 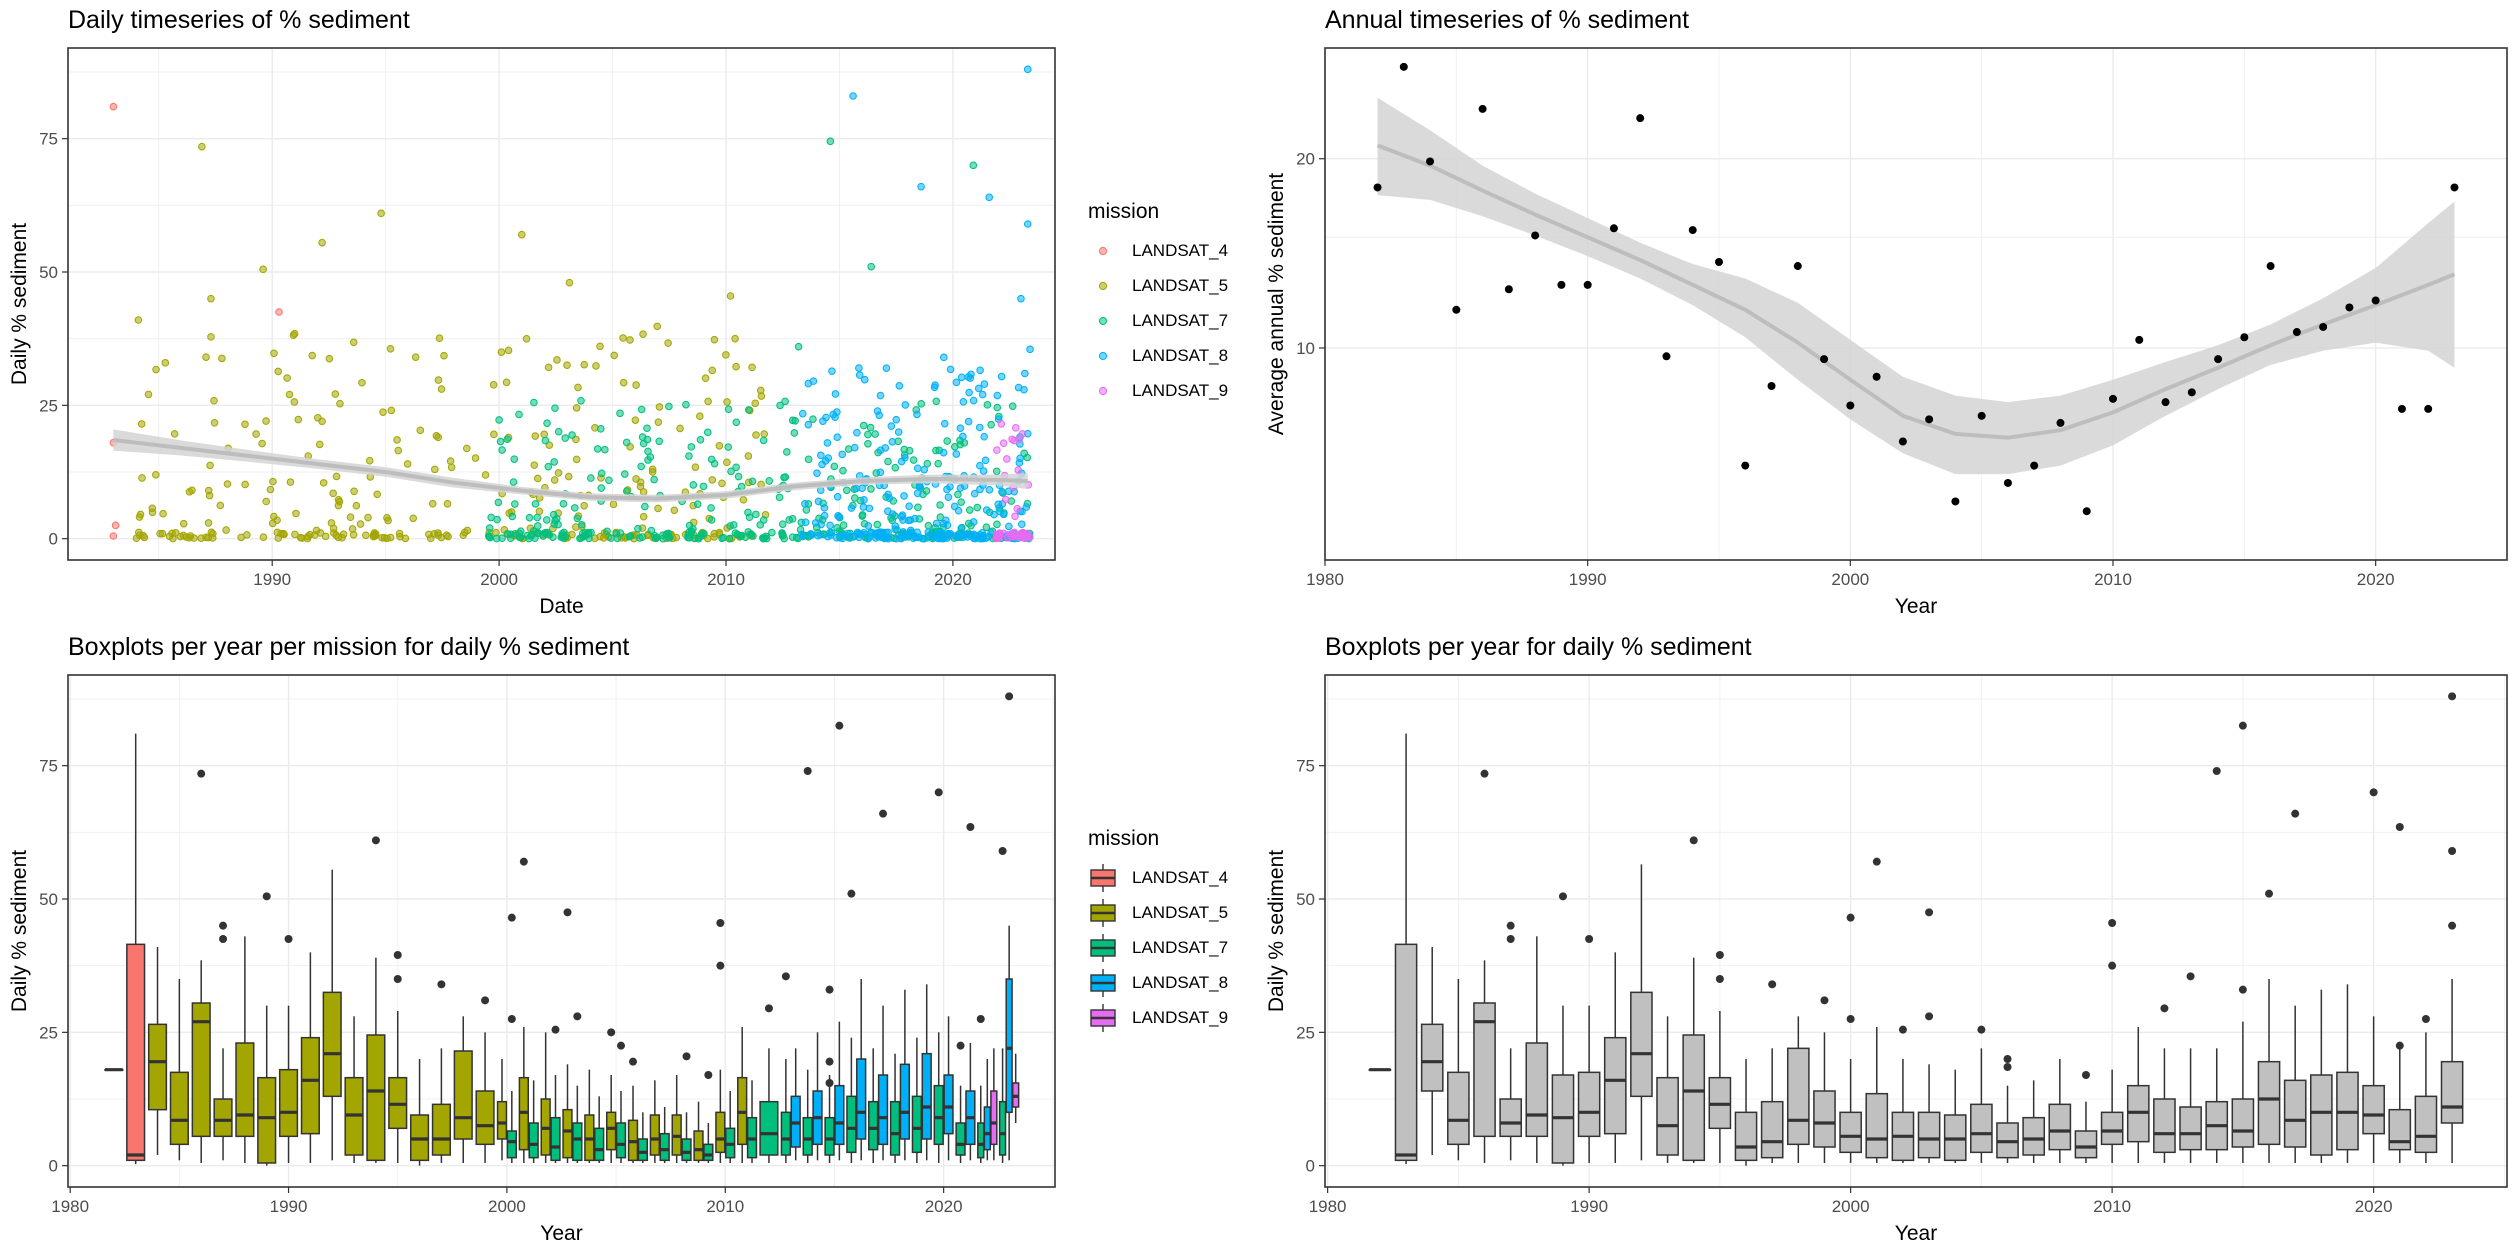 What do you see at coordinates (1180, 285) in the screenshot?
I see `legend-label: LANDSAT_5` at bounding box center [1180, 285].